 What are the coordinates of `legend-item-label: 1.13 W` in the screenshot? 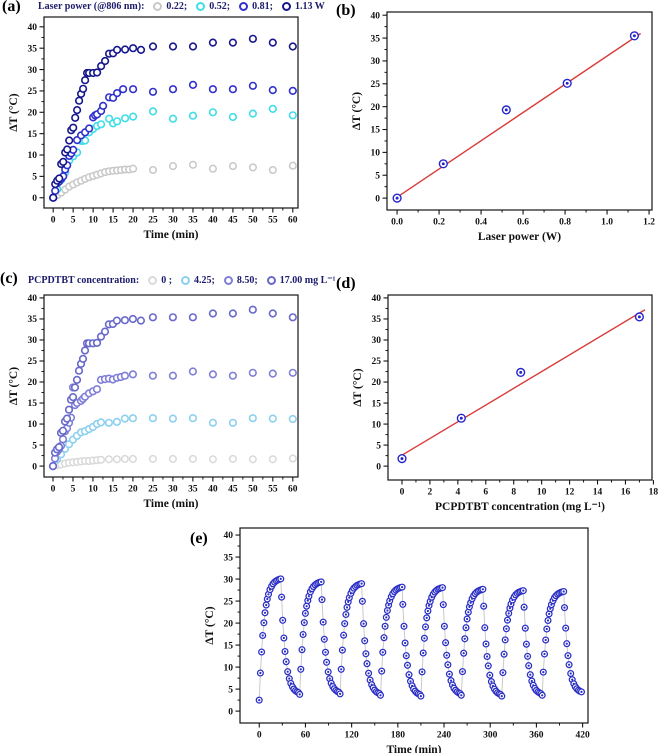 It's located at (309, 6).